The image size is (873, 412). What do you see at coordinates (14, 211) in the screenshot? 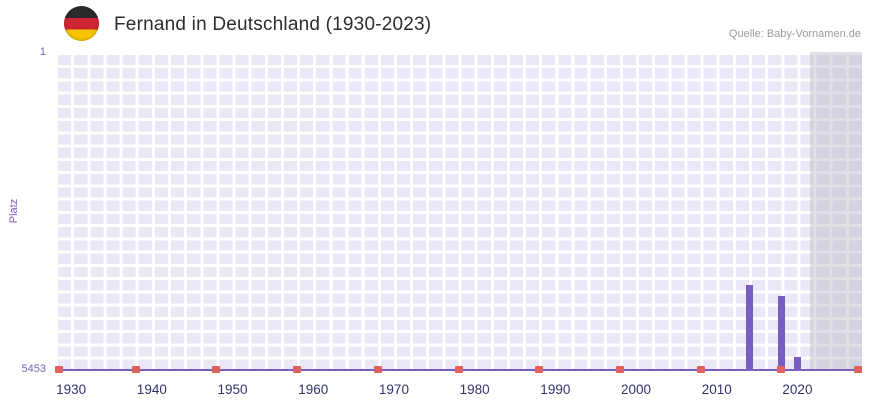
I see `y-axis-title: Platz` at bounding box center [14, 211].